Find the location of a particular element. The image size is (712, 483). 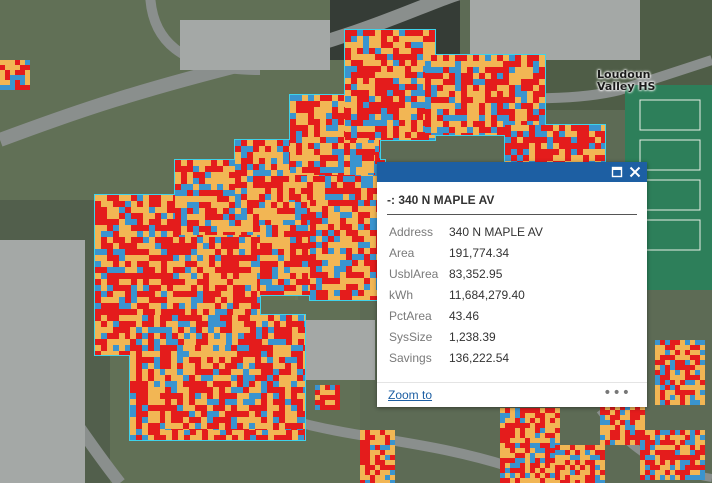

attribute-row: PctArea 43.46 is located at coordinates (465, 315).